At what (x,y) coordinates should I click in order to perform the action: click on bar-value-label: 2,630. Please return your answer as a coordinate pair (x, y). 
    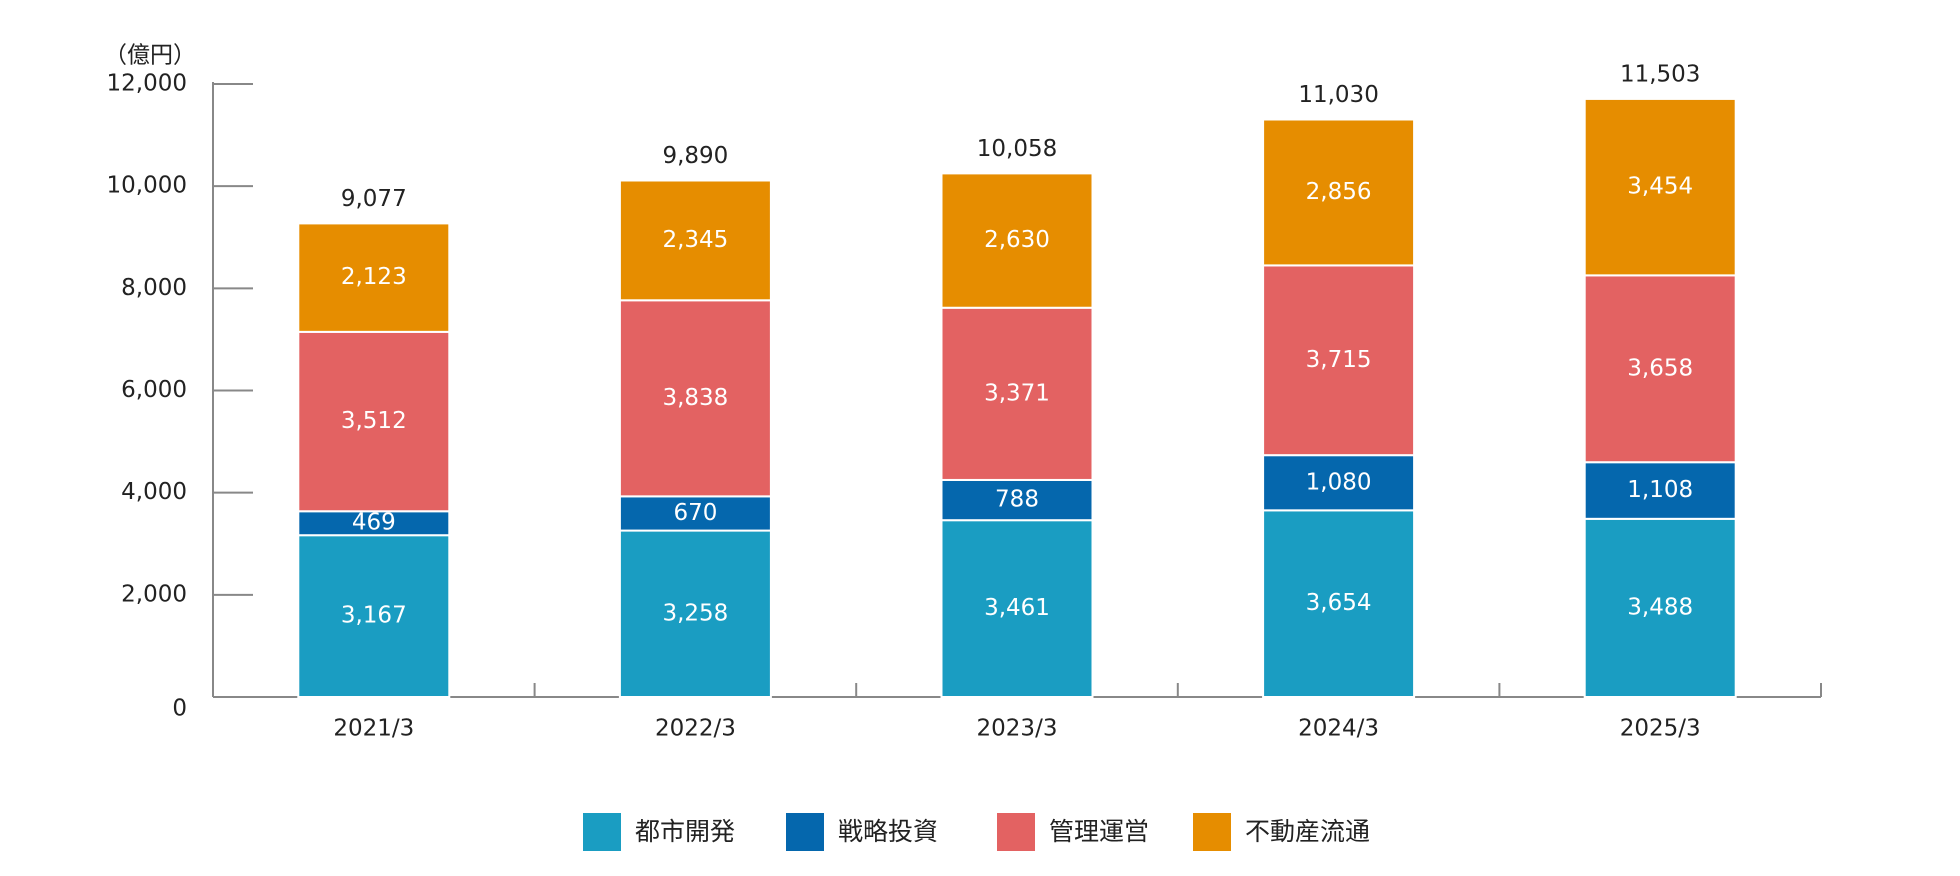
    Looking at the image, I should click on (1017, 240).